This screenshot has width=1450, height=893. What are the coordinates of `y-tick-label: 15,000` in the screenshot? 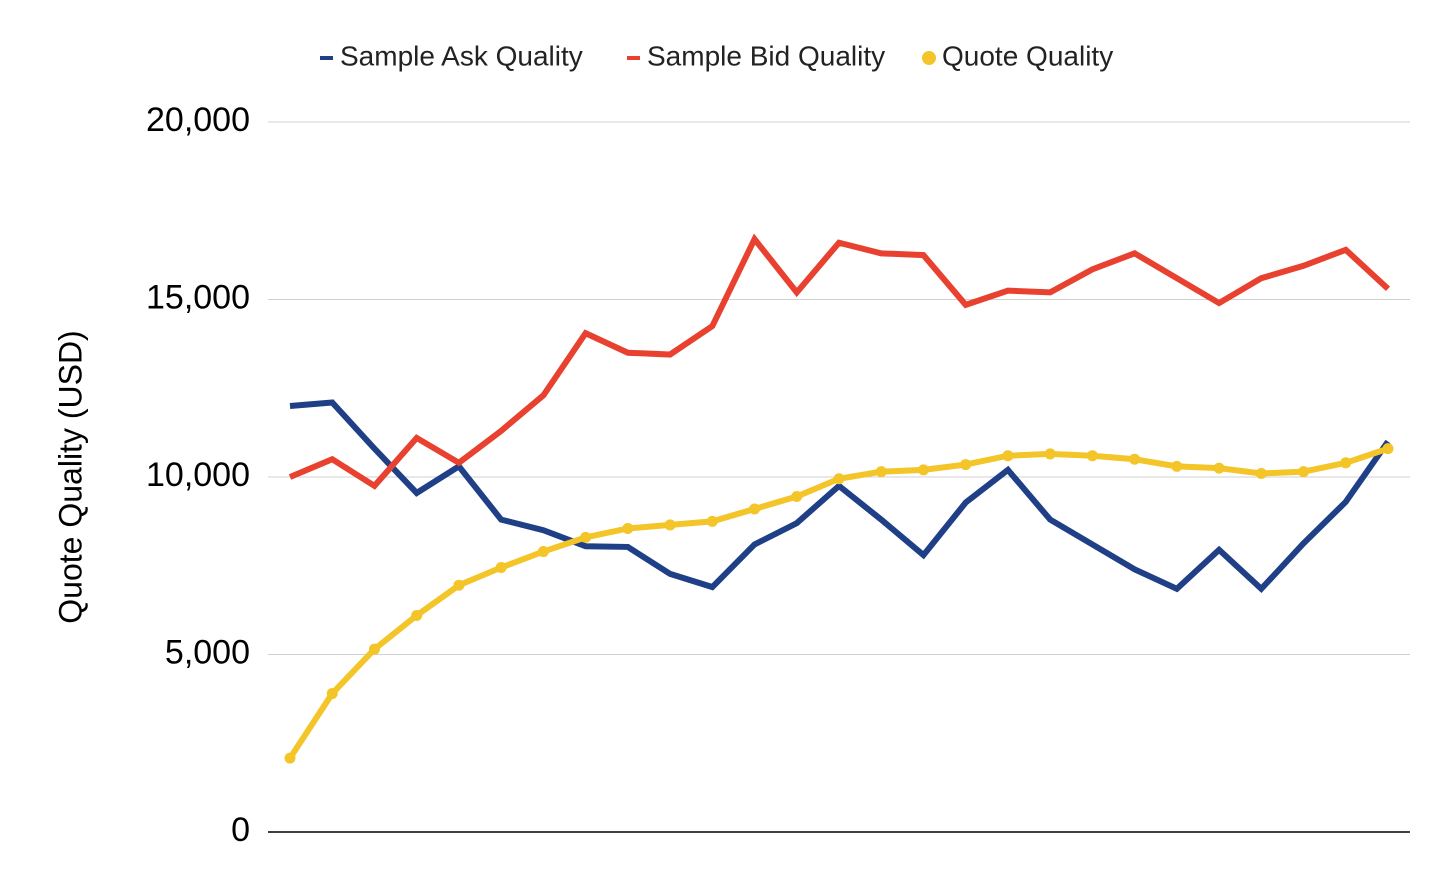 It's located at (198, 297).